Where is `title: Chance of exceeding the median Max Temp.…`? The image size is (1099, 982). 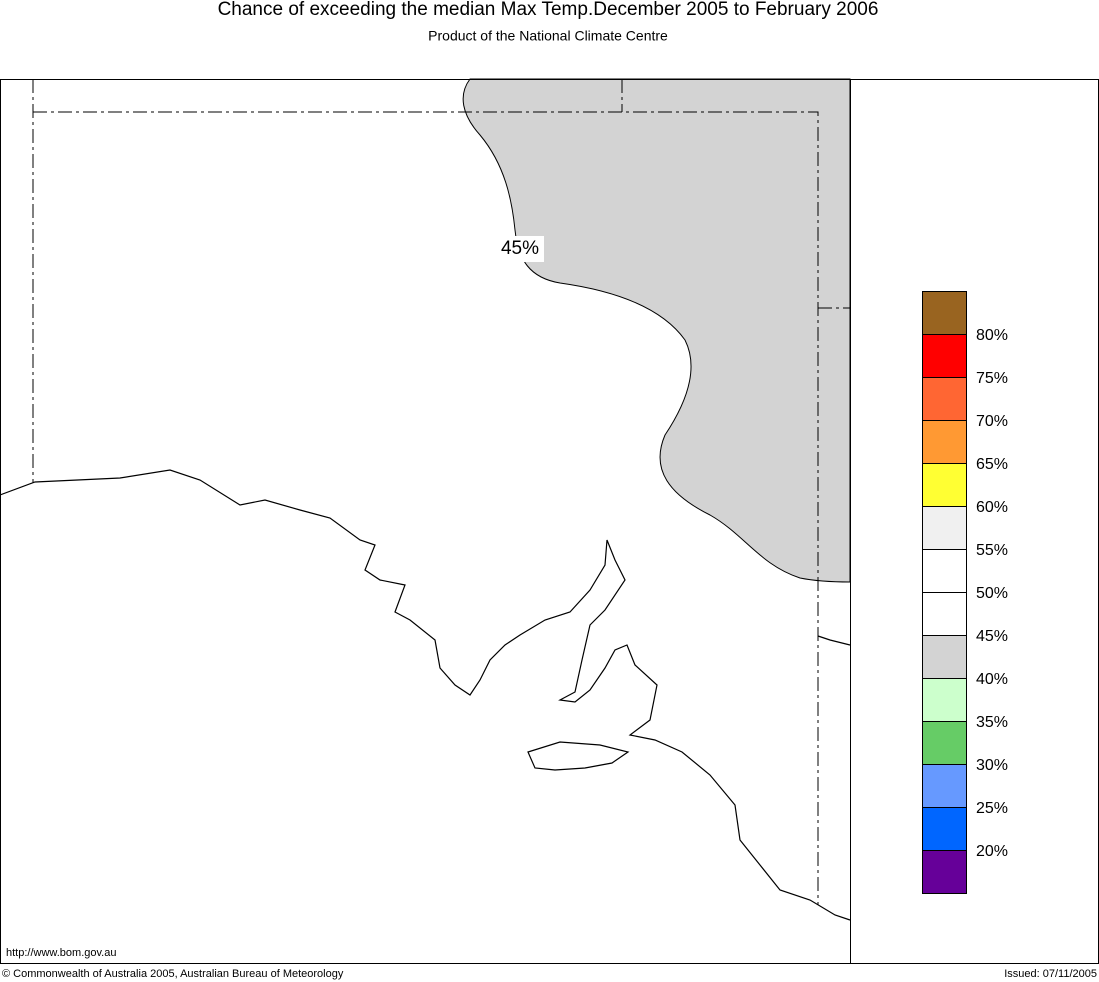 title: Chance of exceeding the median Max Temp.… is located at coordinates (548, 10).